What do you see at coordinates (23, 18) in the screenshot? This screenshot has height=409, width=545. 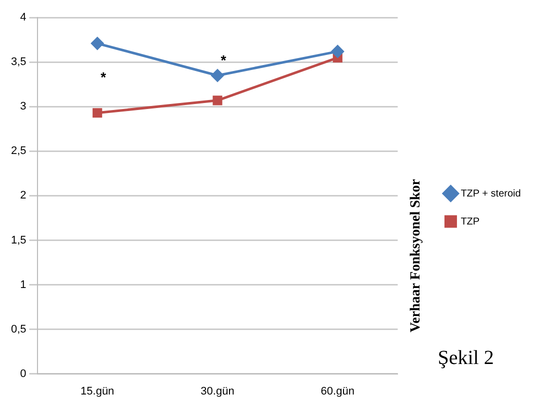 I see `y-tick-label: 4` at bounding box center [23, 18].